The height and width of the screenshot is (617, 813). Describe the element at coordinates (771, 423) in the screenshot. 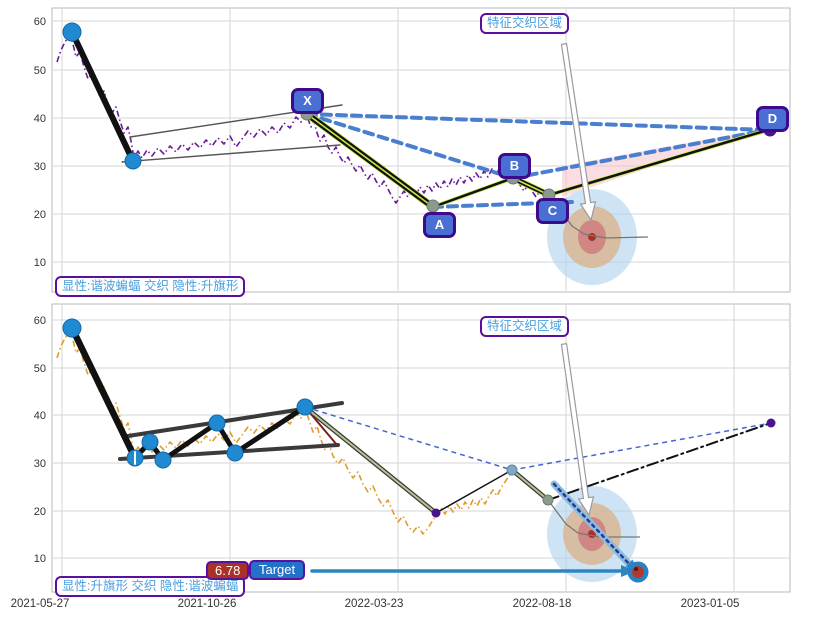

I see `hidden-dot-D` at that location.